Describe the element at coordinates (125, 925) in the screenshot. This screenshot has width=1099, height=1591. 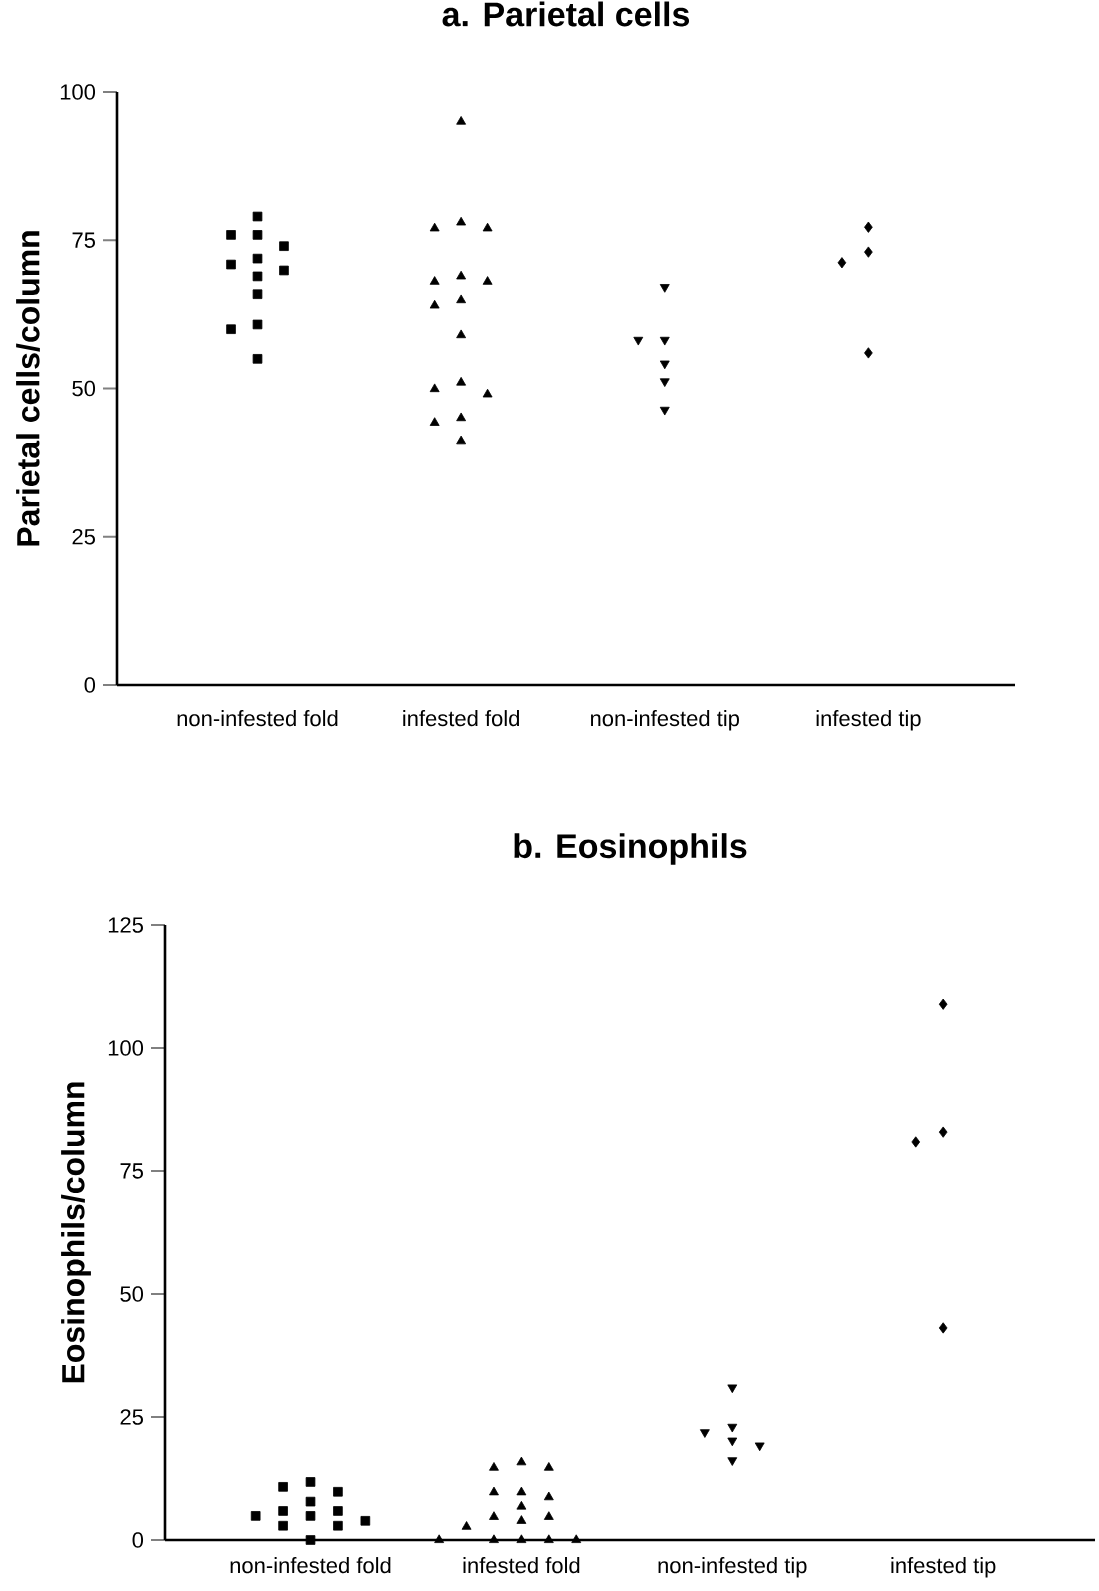
I see `y-tick-label: 125` at that location.